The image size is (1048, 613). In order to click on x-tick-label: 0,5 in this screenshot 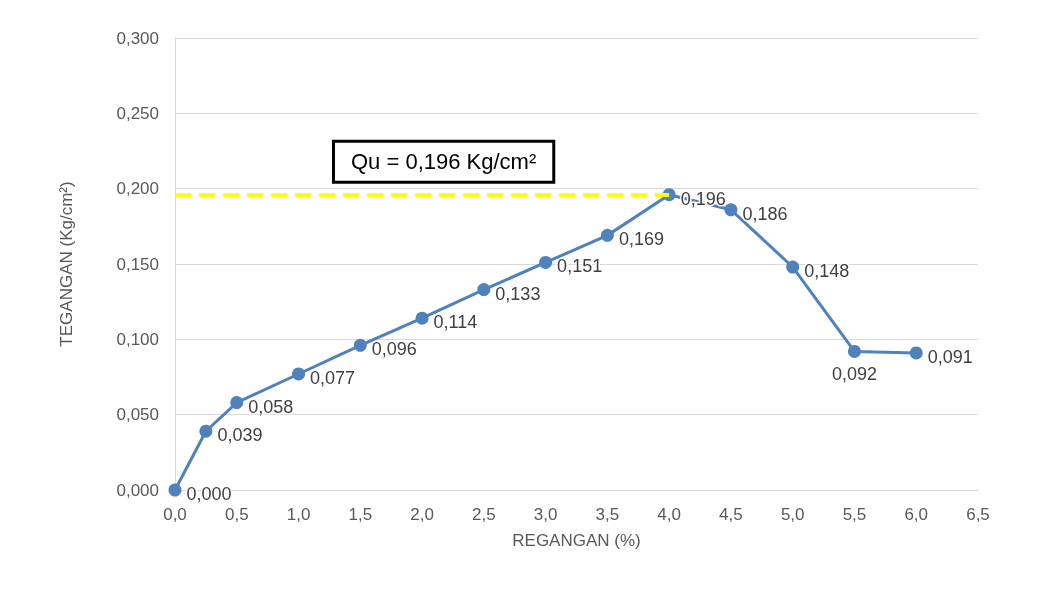, I will do `click(236, 514)`.